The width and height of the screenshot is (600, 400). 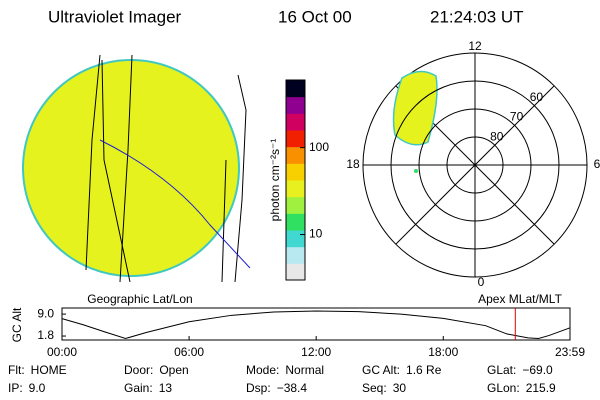 What do you see at coordinates (17, 324) in the screenshot?
I see `y-axis-label: GC Alt` at bounding box center [17, 324].